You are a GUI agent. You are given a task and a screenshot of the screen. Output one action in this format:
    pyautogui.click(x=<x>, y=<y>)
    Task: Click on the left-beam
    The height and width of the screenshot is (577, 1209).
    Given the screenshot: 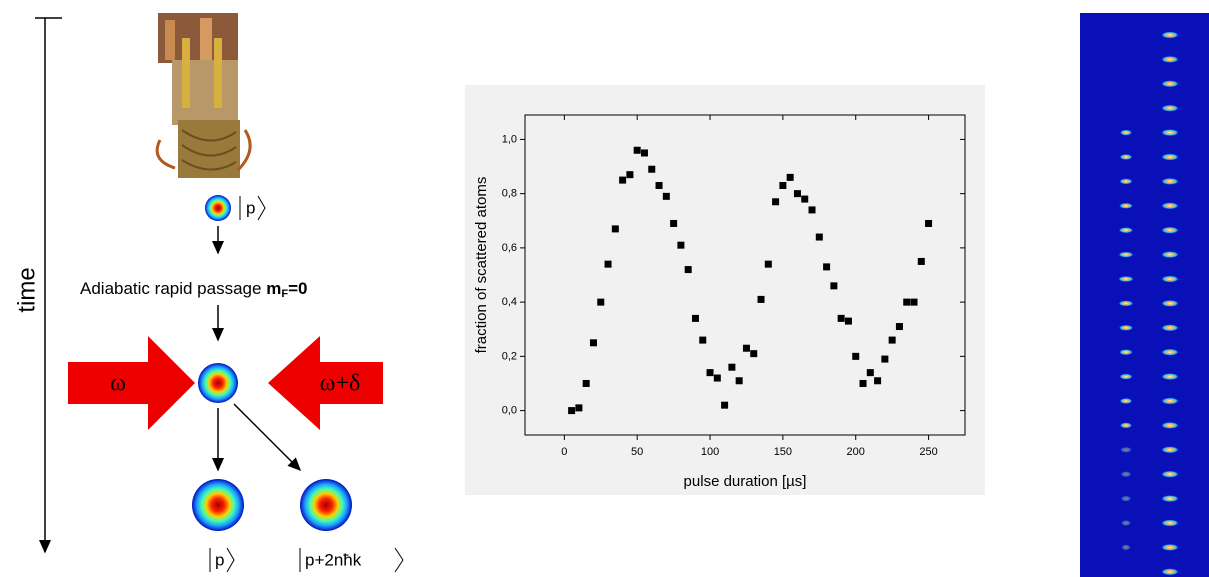 What is the action you would take?
    pyautogui.click(x=131, y=383)
    